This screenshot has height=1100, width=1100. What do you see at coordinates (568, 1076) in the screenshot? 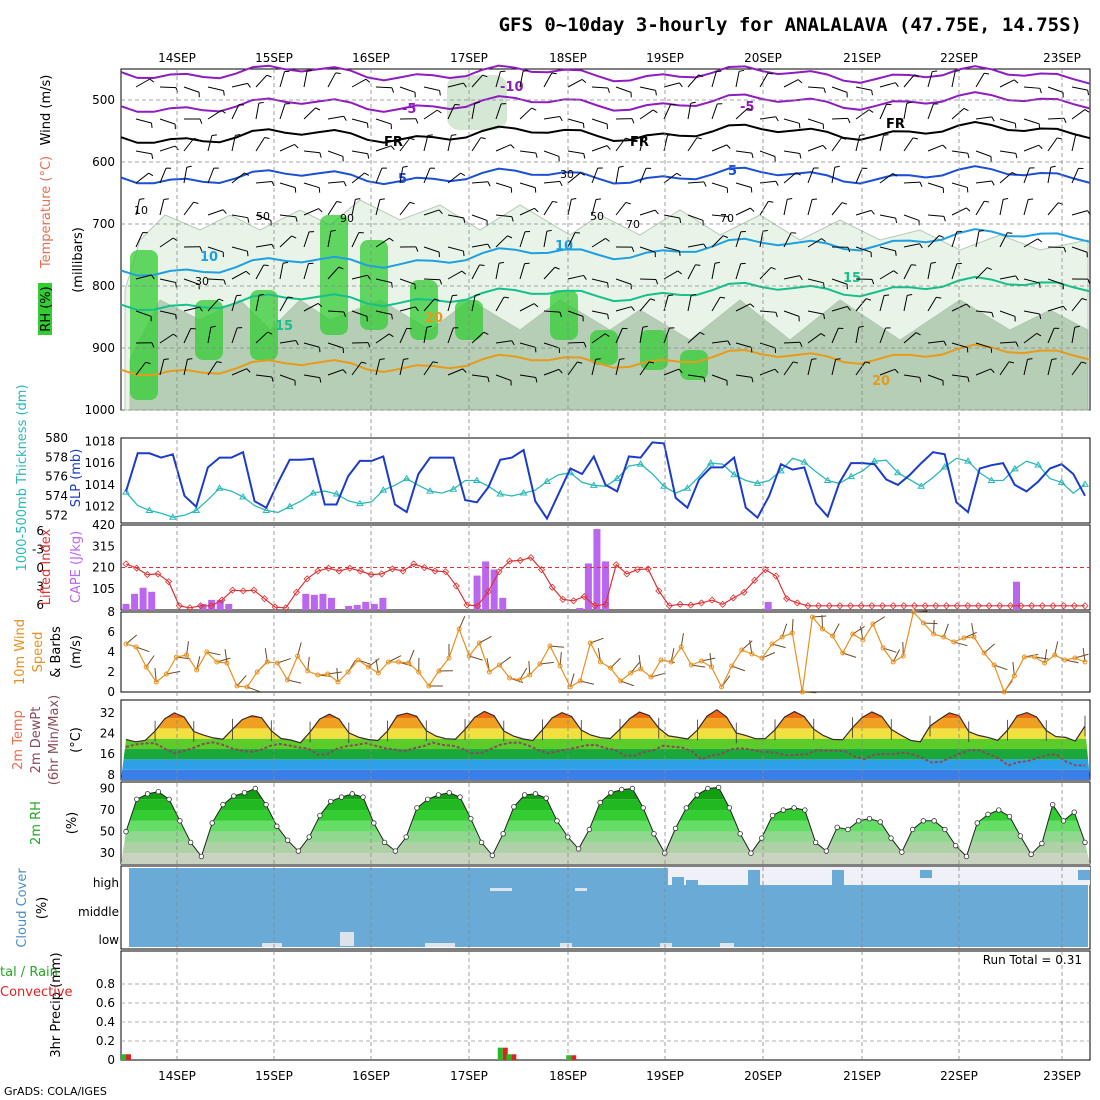
I see `date-label-bottom: 18SEP` at bounding box center [568, 1076].